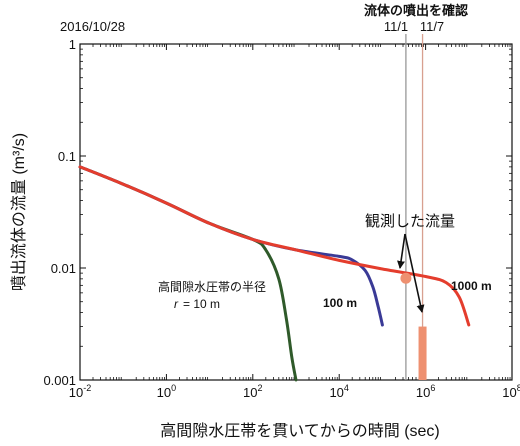  I want to click on x-tick-label: 10⁻², so click(80, 391).